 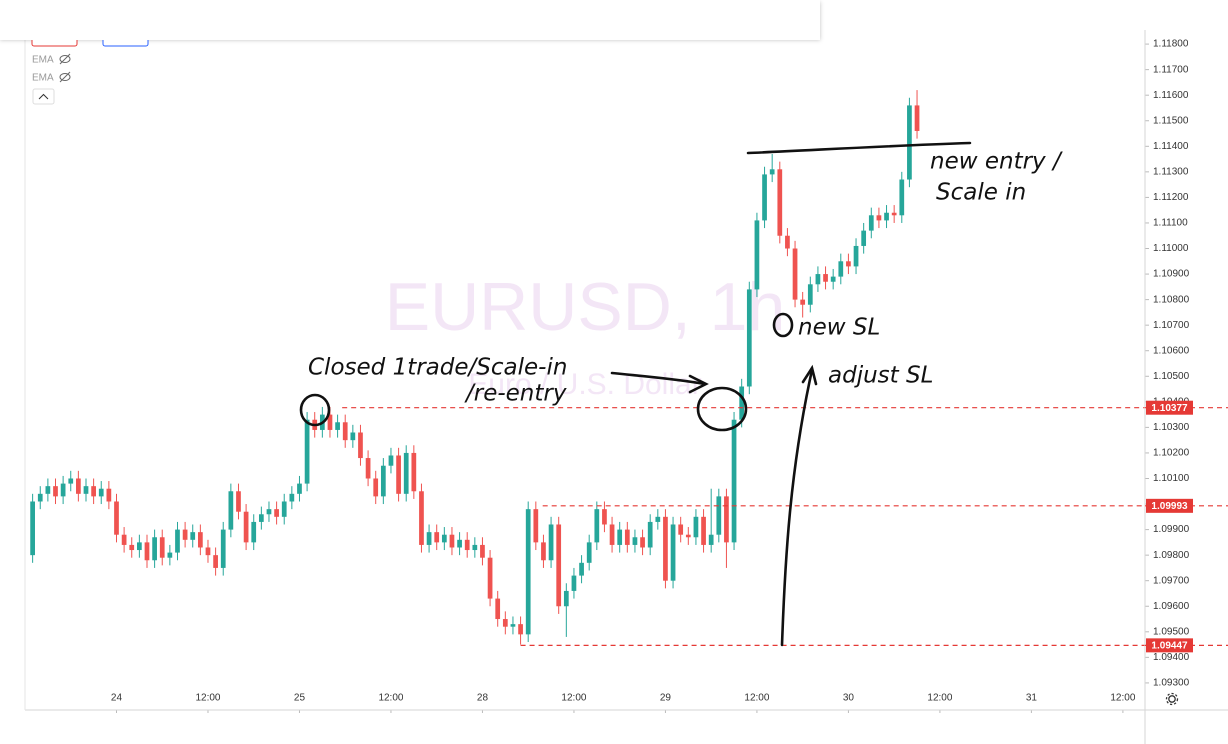 I want to click on y-tick-label: 1.11100, so click(x=1170, y=223).